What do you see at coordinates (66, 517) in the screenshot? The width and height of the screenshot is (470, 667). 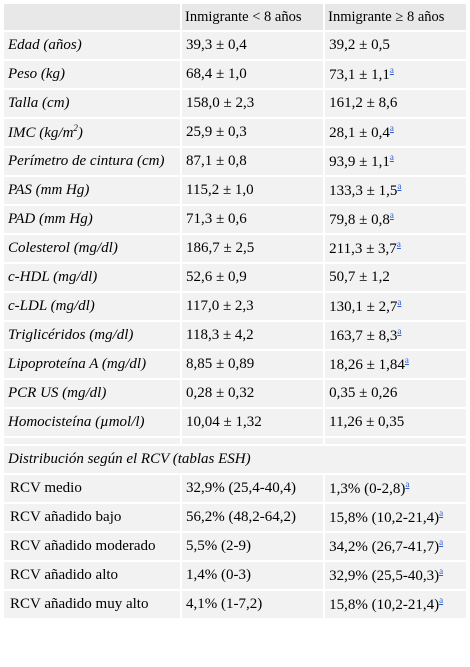 I see `row-label-text: RCV añadido bajo` at bounding box center [66, 517].